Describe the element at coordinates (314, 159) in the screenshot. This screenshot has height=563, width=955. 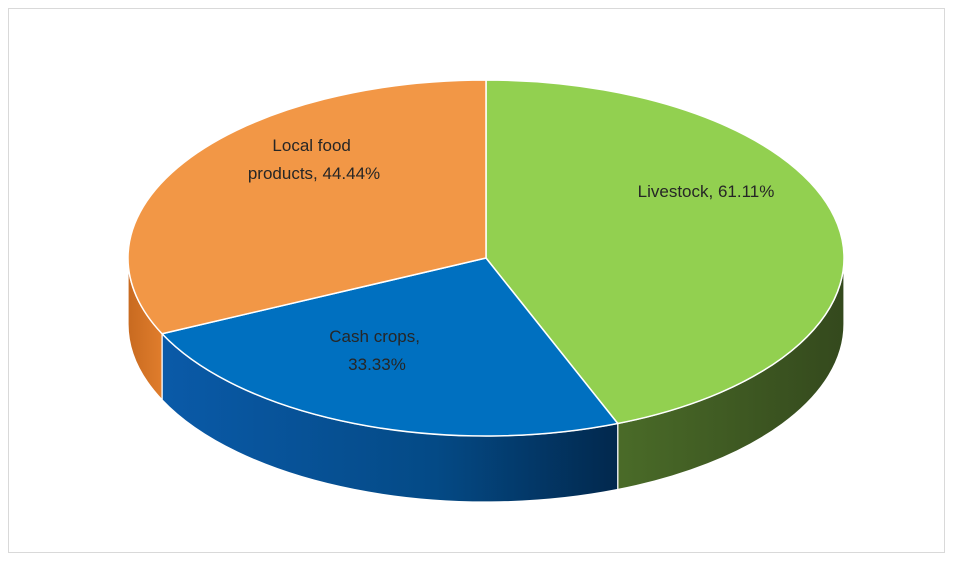
I see `slice-label-local-food-products: Local food products, 44.44%` at that location.